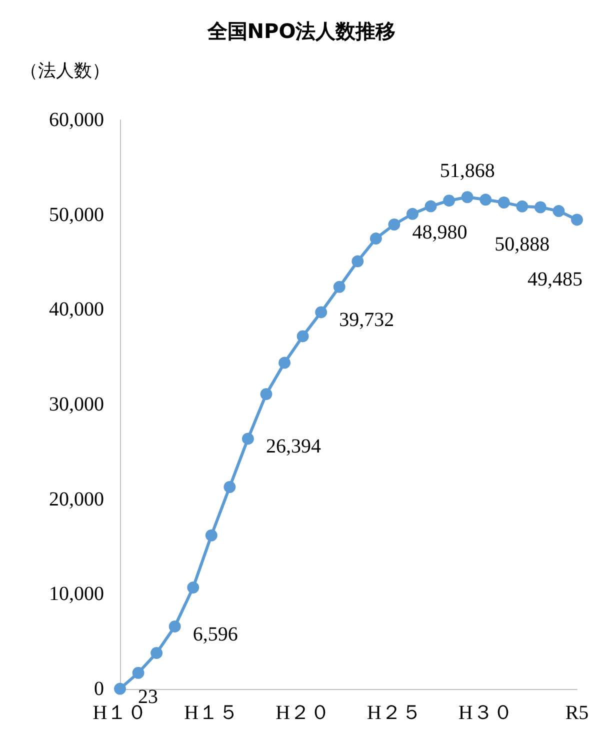 The height and width of the screenshot is (749, 603). What do you see at coordinates (76, 405) in the screenshot?
I see `y-tick-label: 30,000` at bounding box center [76, 405].